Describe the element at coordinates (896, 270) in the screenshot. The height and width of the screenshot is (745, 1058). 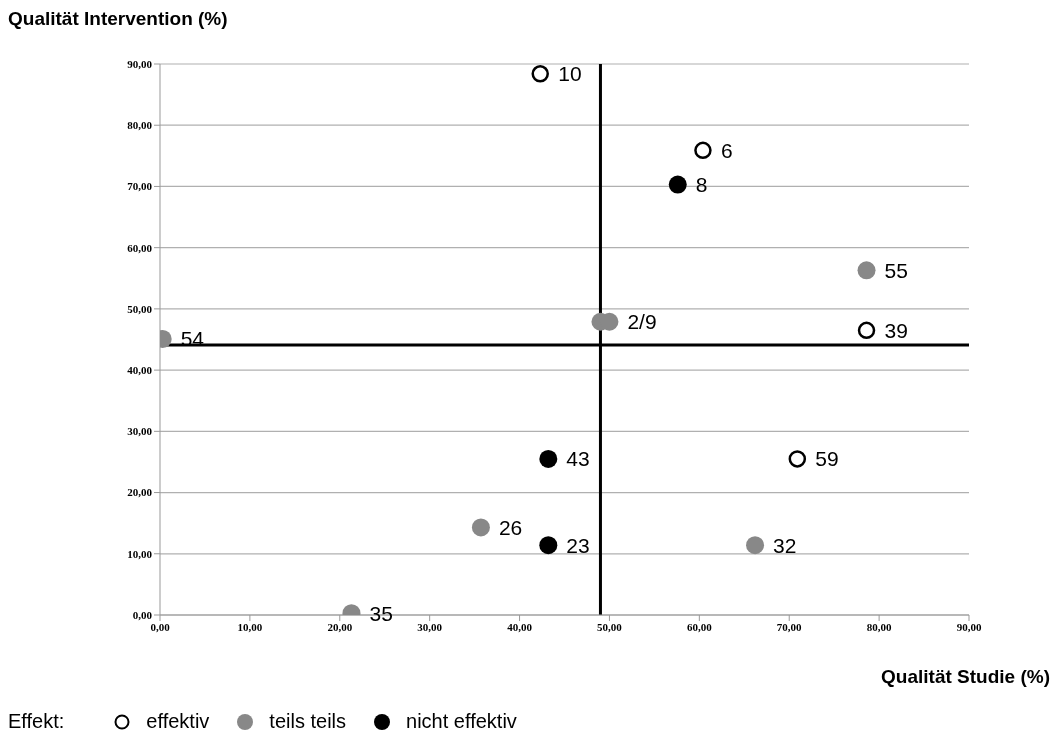
I see `annotation: 55` at that location.